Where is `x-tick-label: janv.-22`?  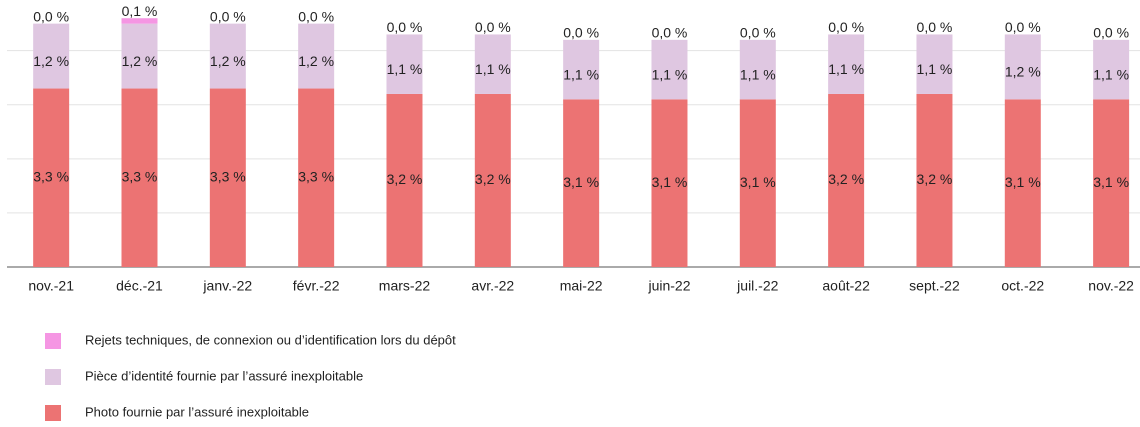
x-tick-label: janv.-22 is located at coordinates (227, 286).